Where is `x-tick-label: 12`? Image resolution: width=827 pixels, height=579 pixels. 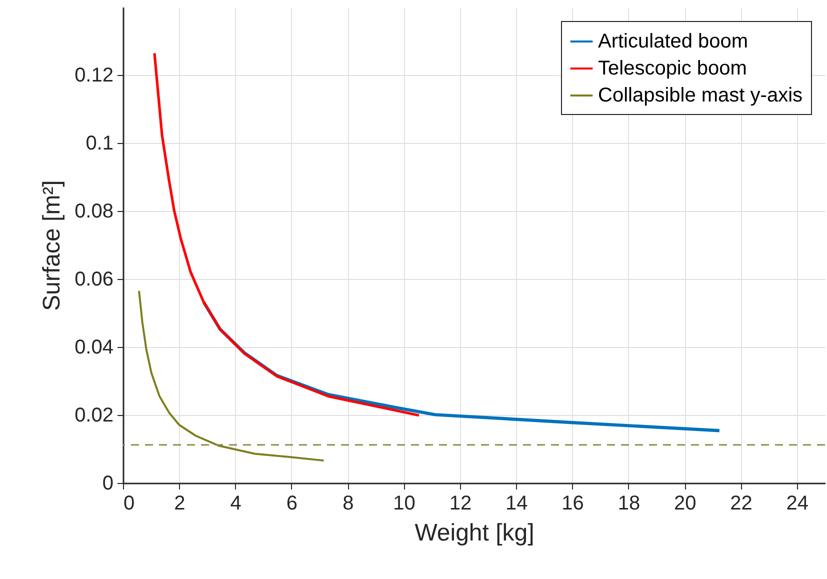 x-tick-label: 12 is located at coordinates (460, 503).